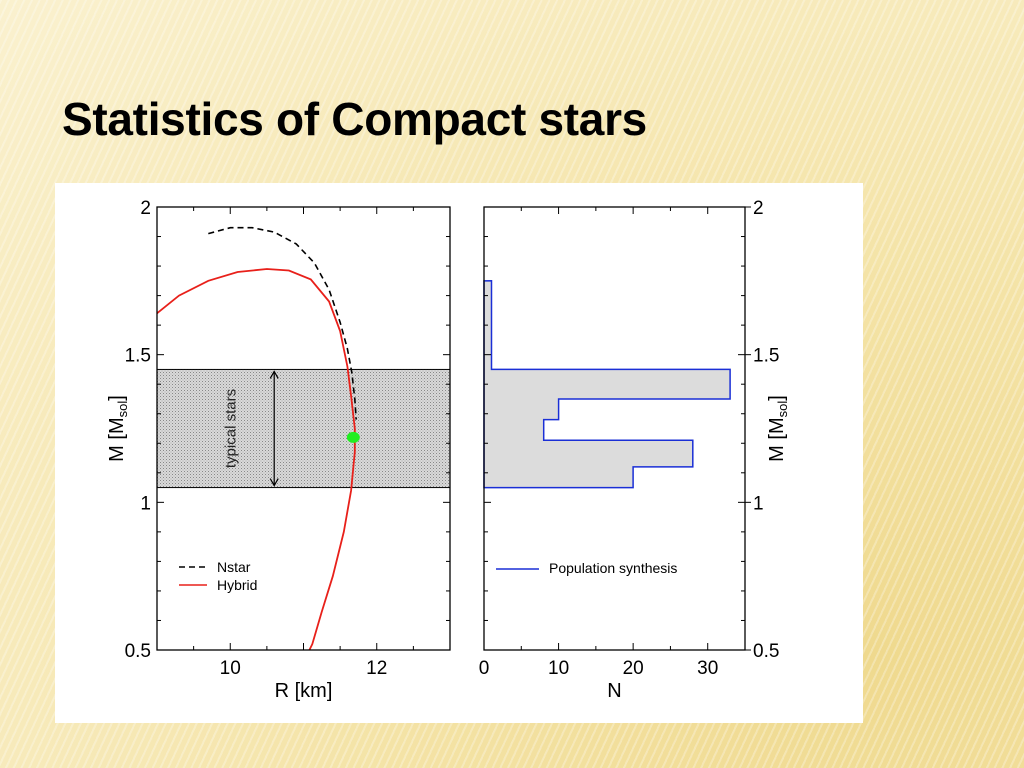 The image size is (1024, 768). I want to click on slide-title: Statistics of Compact stars, so click(354, 119).